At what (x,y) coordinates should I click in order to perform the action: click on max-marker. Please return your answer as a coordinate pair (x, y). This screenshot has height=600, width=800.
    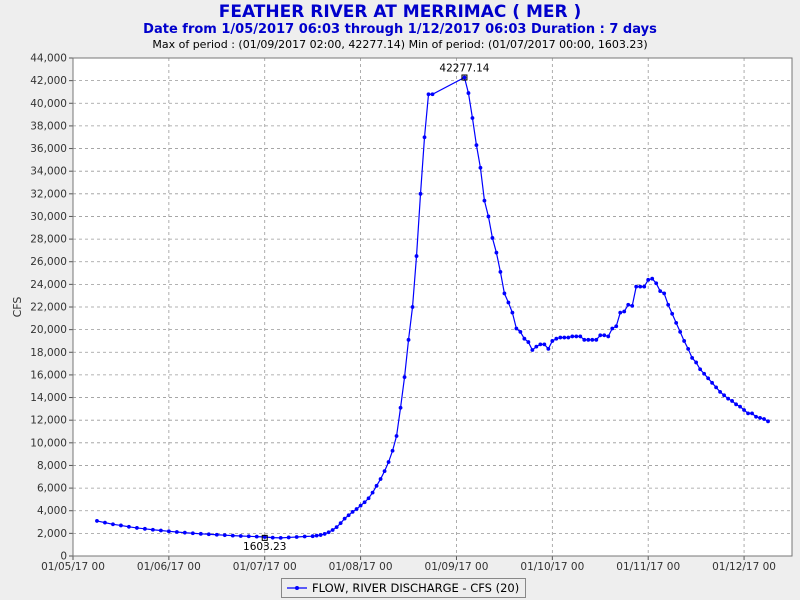
    Looking at the image, I should click on (464, 77).